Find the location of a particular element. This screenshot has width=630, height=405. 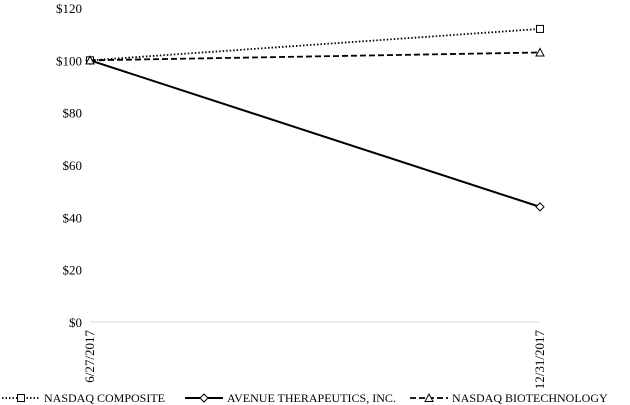

legend-label: NASDAQ BIOTECHNOLOGY is located at coordinates (530, 398).